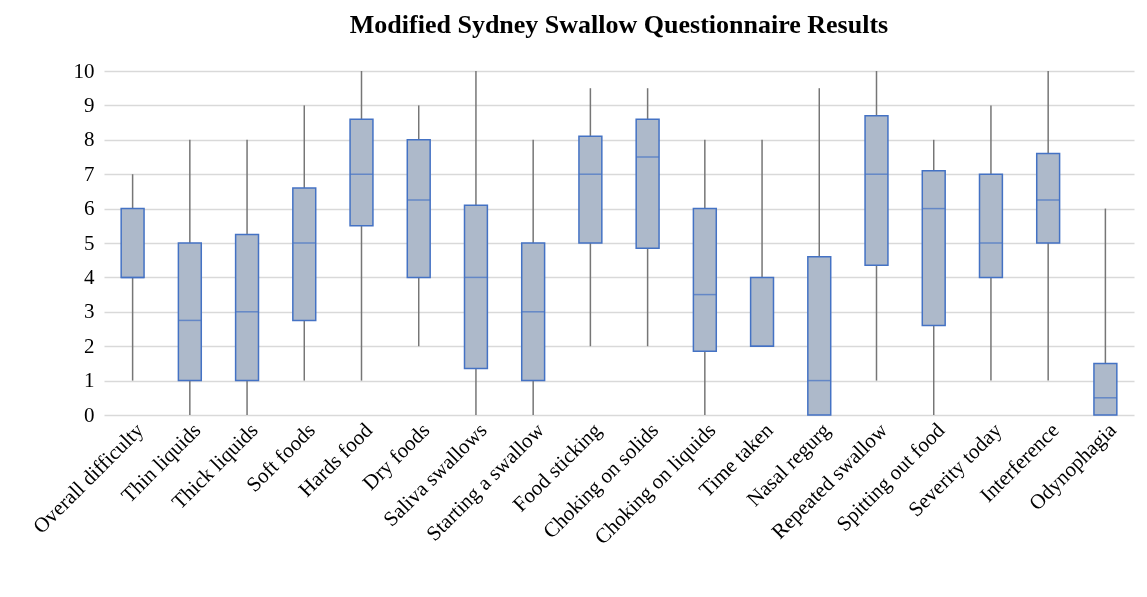 The image size is (1147, 597). I want to click on y-tick-label: 5, so click(89, 242).